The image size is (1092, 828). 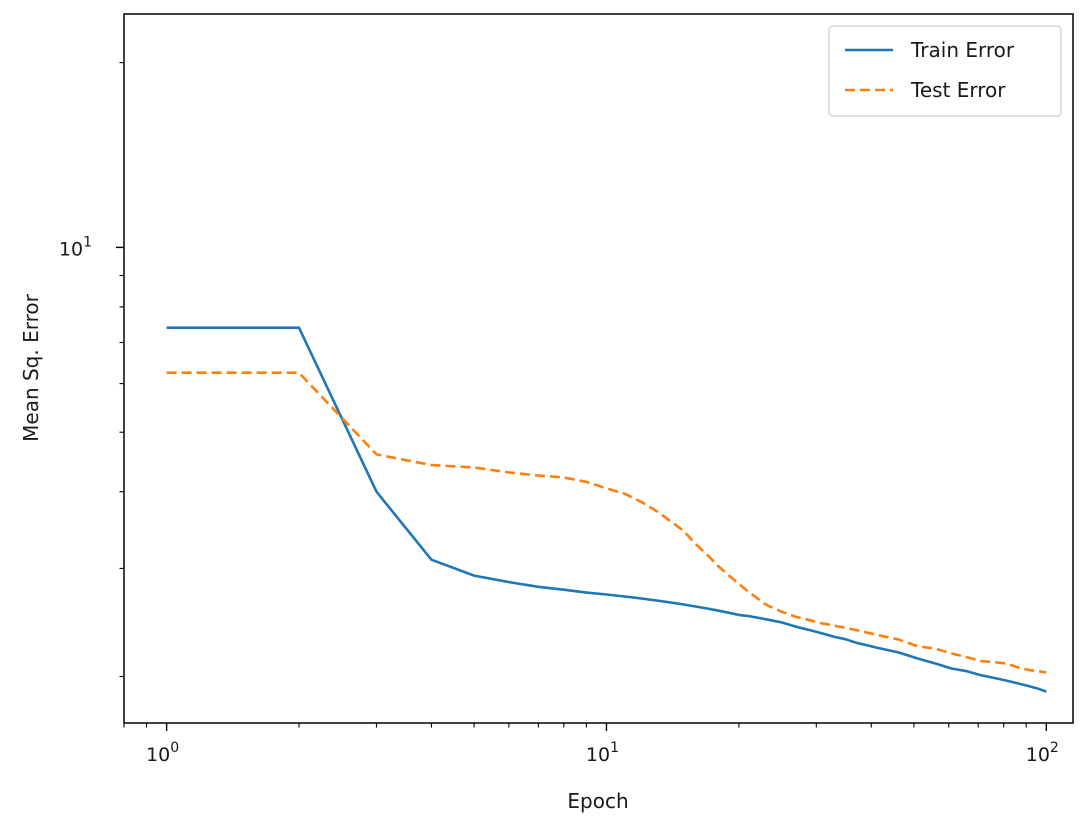 I want to click on y-axis: 101, so click(x=91, y=370).